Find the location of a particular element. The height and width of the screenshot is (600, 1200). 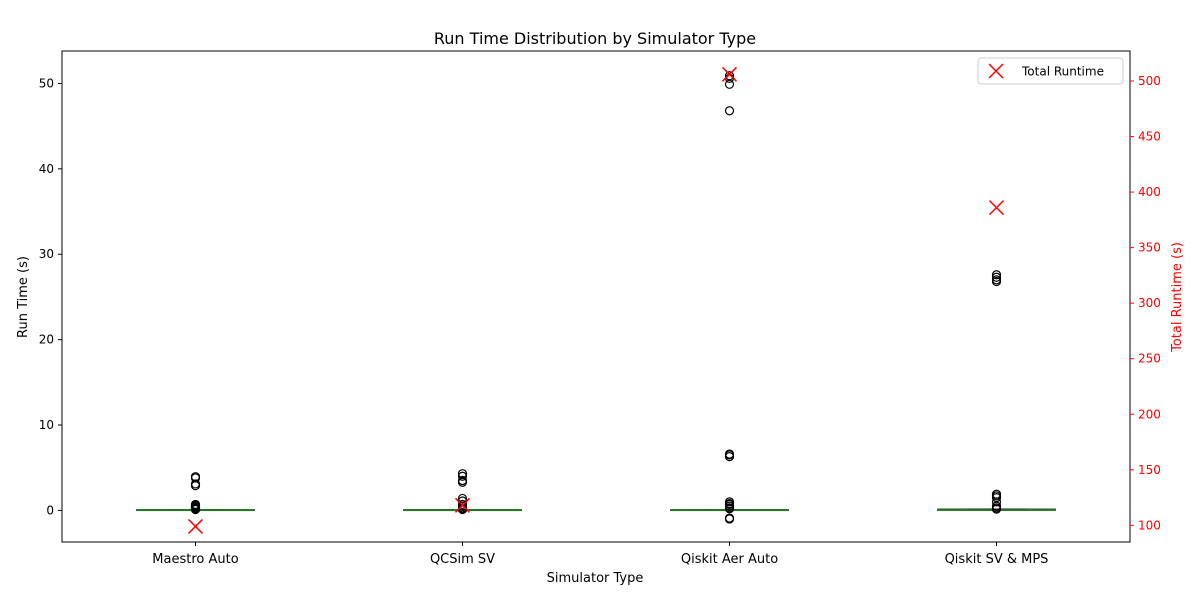

y-tick-label: 50 is located at coordinates (46, 83).